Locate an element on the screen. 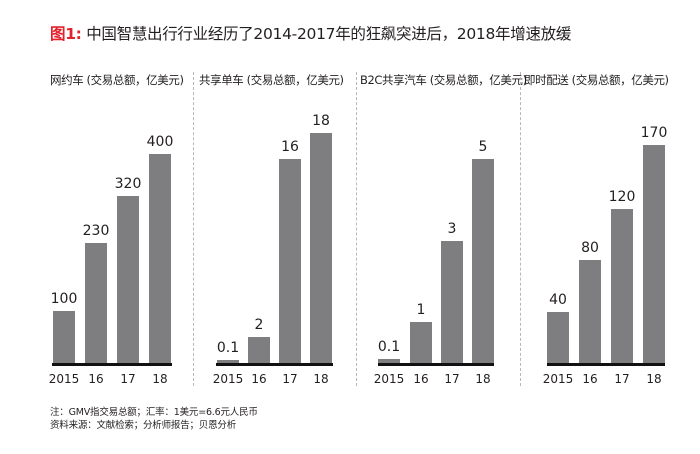 The width and height of the screenshot is (700, 454). value-label: 1 is located at coordinates (421, 310).